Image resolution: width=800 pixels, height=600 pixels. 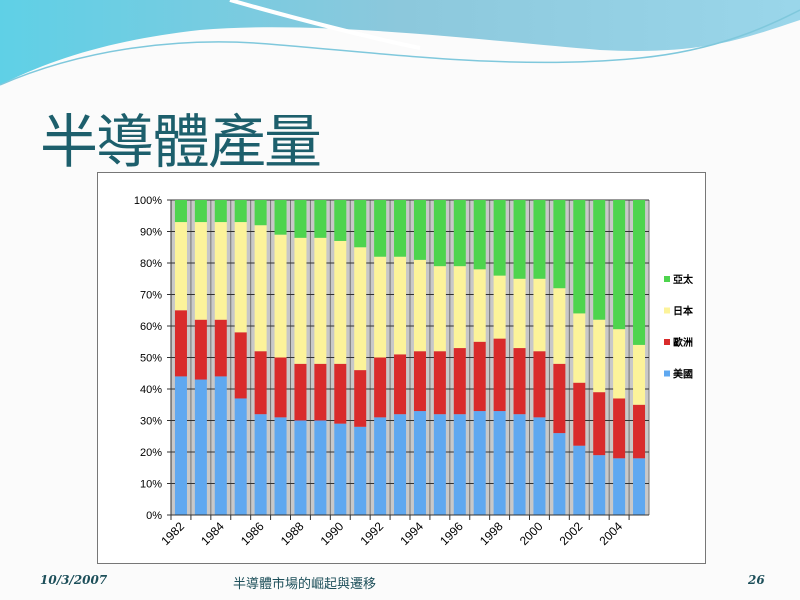 What do you see at coordinates (756, 580) in the screenshot?
I see `page-number: 26` at bounding box center [756, 580].